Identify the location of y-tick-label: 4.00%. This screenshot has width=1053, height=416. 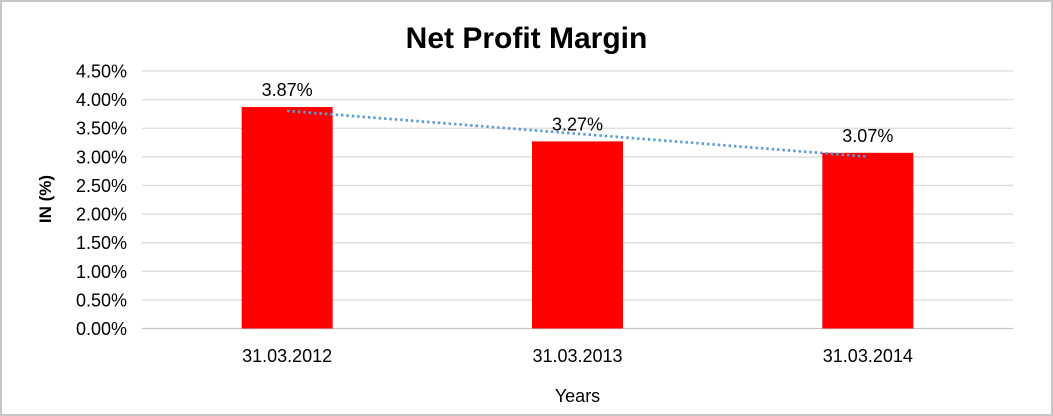
(101, 100).